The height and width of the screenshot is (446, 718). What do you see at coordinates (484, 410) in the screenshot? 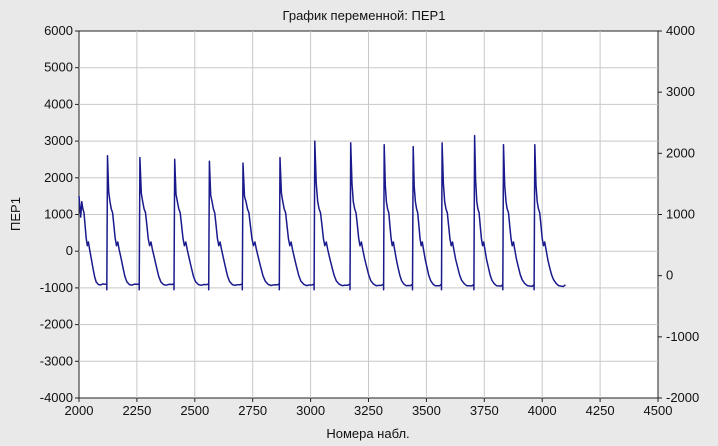
I see `x-tick-label: 3750` at bounding box center [484, 410].